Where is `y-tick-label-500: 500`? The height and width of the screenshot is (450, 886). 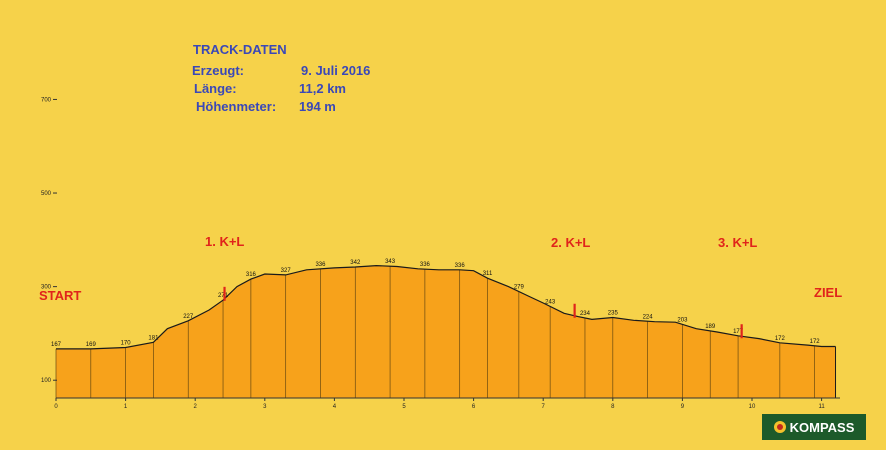 y-tick-label-500: 500 is located at coordinates (46, 194).